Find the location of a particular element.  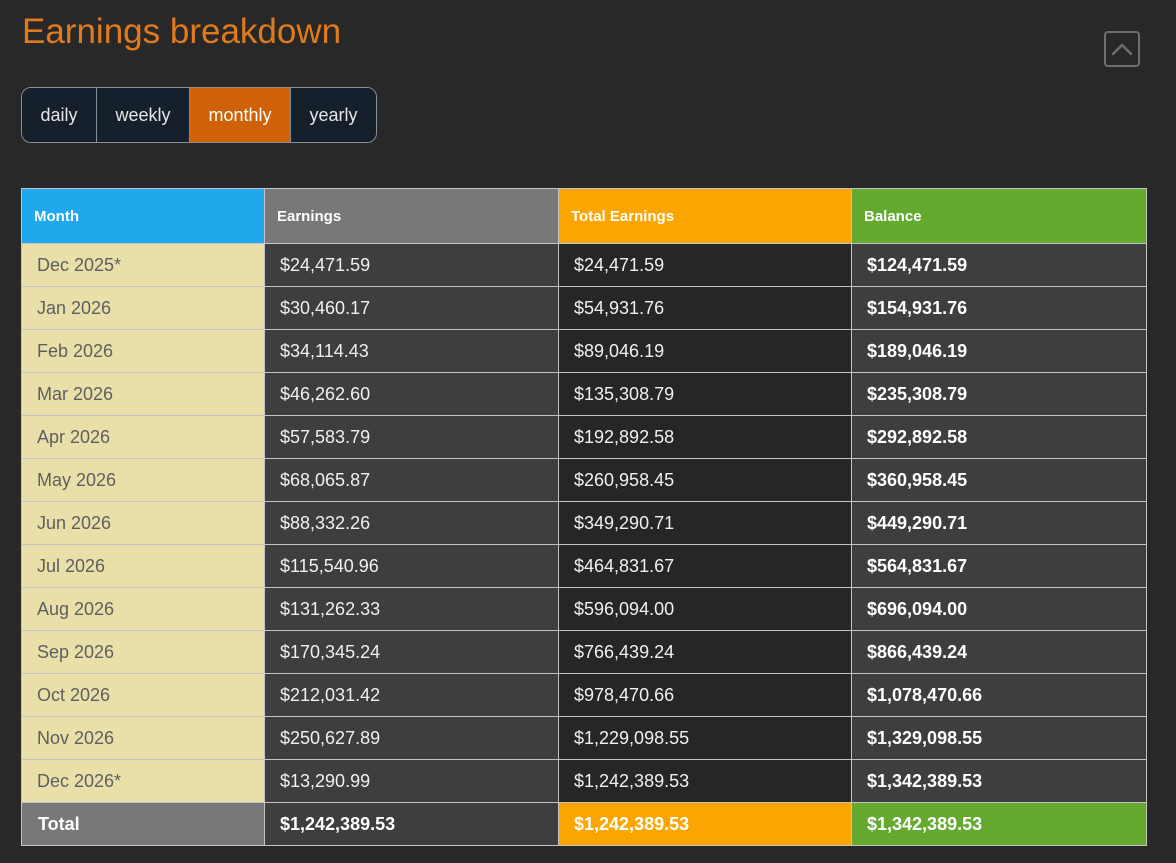

month-cell: Feb 2026 is located at coordinates (143, 351).